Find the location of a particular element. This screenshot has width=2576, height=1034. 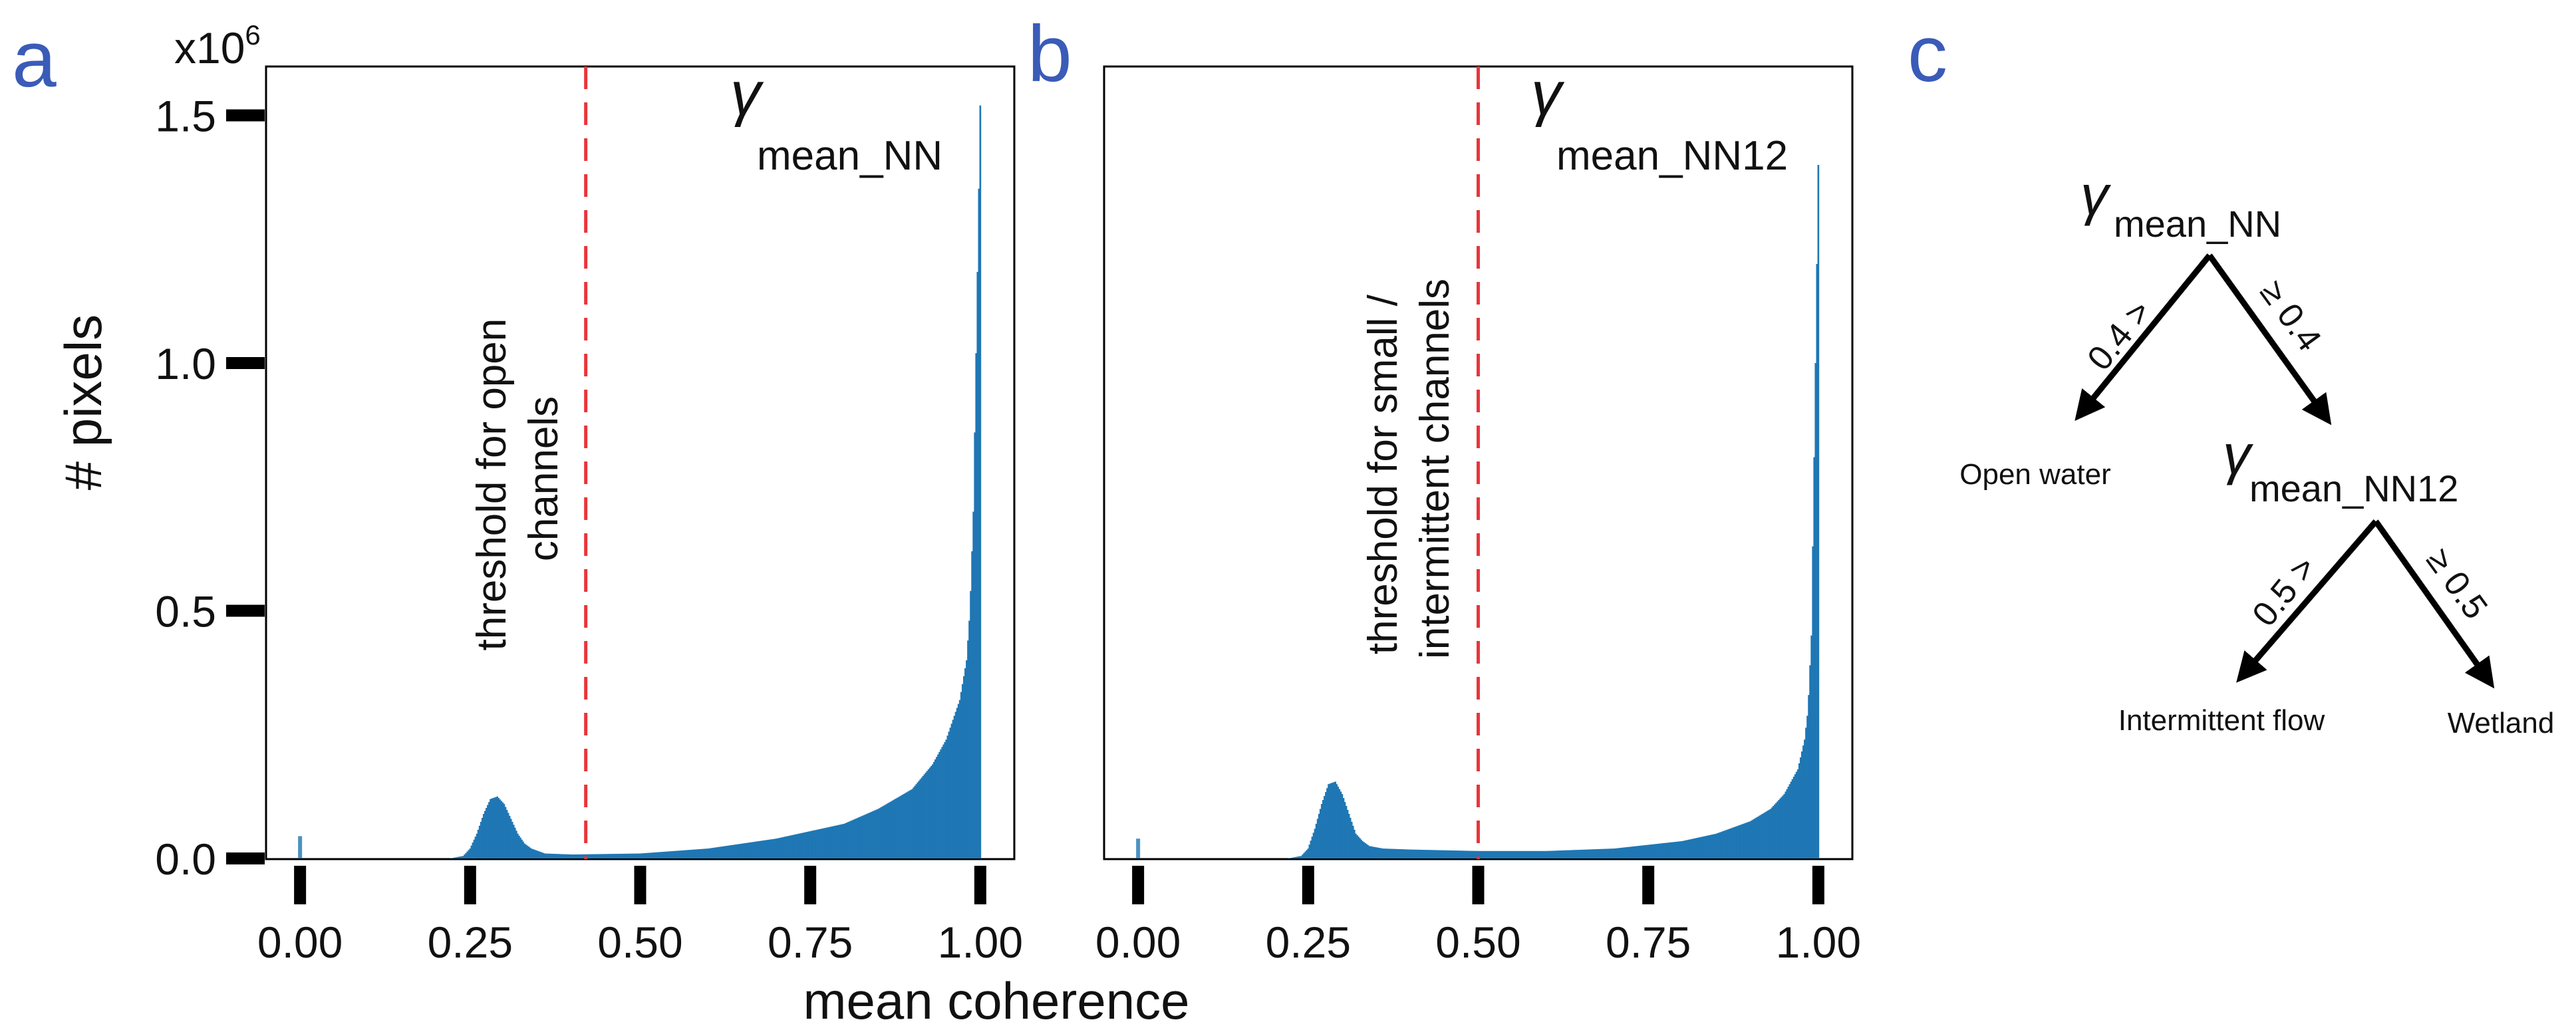

x-tick-label: 0.50 is located at coordinates (1478, 942).